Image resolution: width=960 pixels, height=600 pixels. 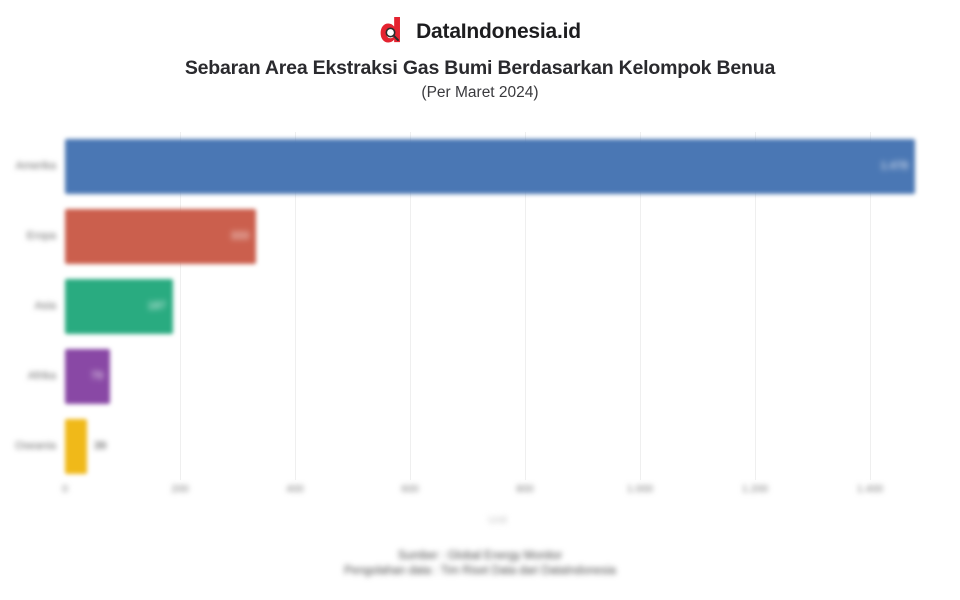 What do you see at coordinates (480, 92) in the screenshot?
I see `chart-subtitle: (Per Maret 2024)` at bounding box center [480, 92].